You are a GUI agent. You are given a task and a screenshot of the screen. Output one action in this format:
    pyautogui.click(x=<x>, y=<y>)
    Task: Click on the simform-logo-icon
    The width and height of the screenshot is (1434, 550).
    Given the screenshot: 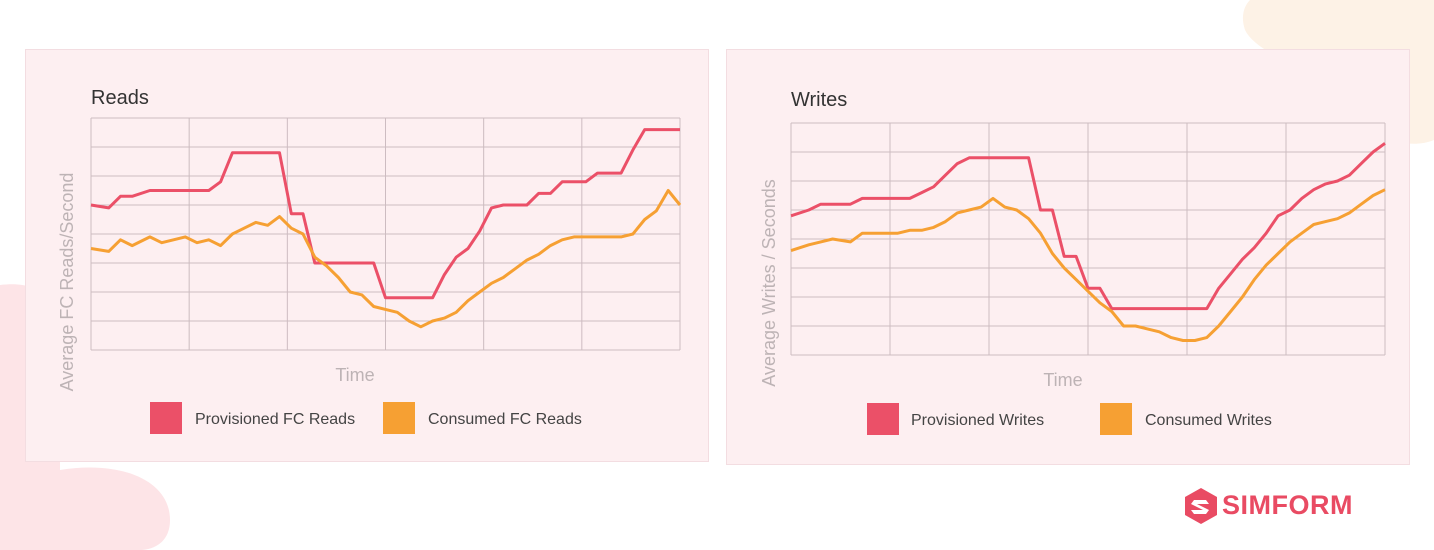 What is the action you would take?
    pyautogui.click(x=1201, y=506)
    